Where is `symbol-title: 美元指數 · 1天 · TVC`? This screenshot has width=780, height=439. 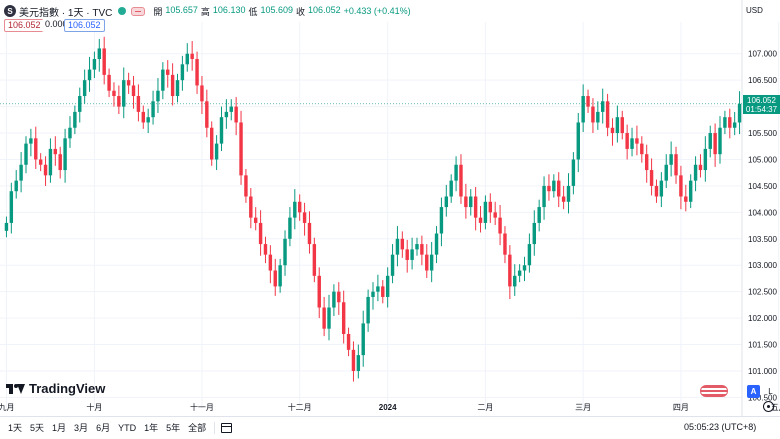 symbol-title: 美元指數 · 1天 · TVC is located at coordinates (66, 13).